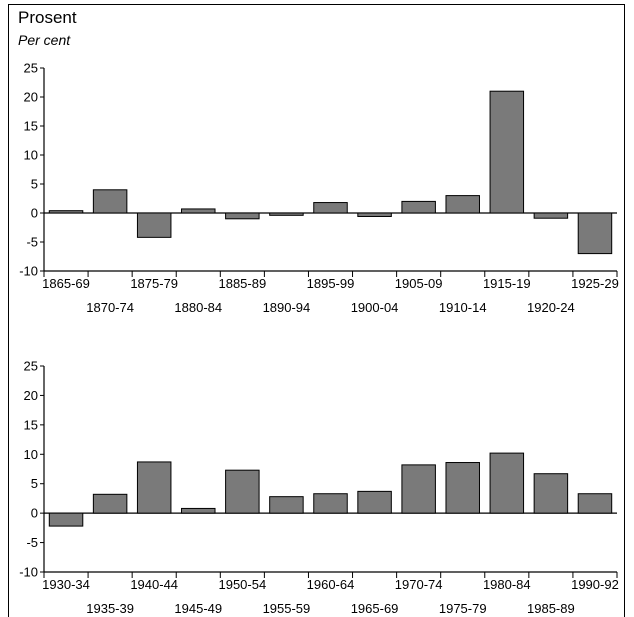  Describe the element at coordinates (419, 283) in the screenshot. I see `x-tick-label: 1905-09` at that location.